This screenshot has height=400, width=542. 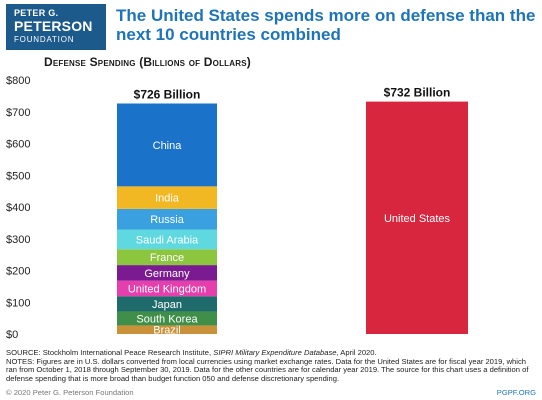 I want to click on bar-total-label: $726 Billion, so click(x=167, y=94).